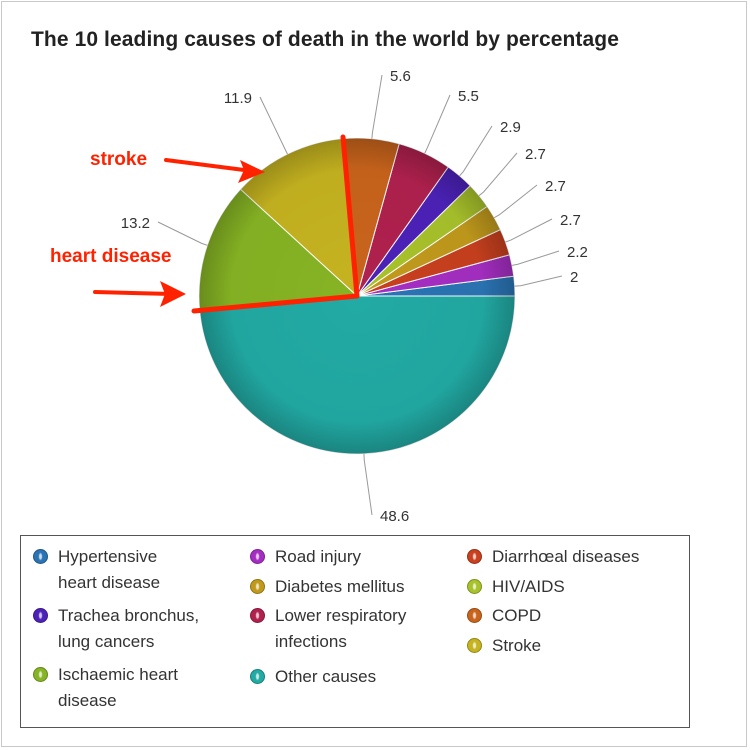 The image size is (750, 750). Describe the element at coordinates (528, 586) in the screenshot. I see `legend-label: HIV/AIDS` at that location.